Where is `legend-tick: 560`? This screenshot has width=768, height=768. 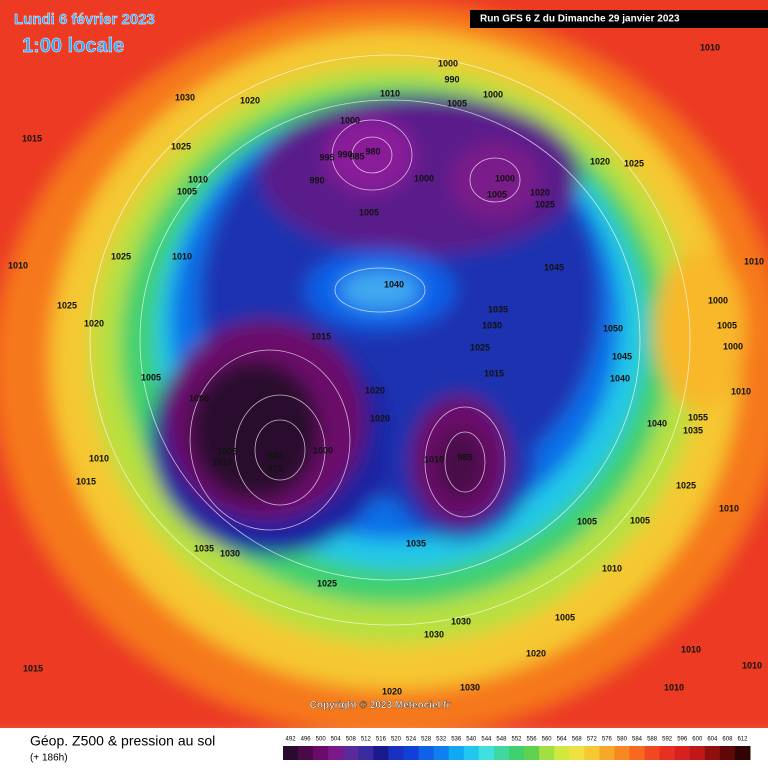
legend-tick: 560 is located at coordinates (547, 740).